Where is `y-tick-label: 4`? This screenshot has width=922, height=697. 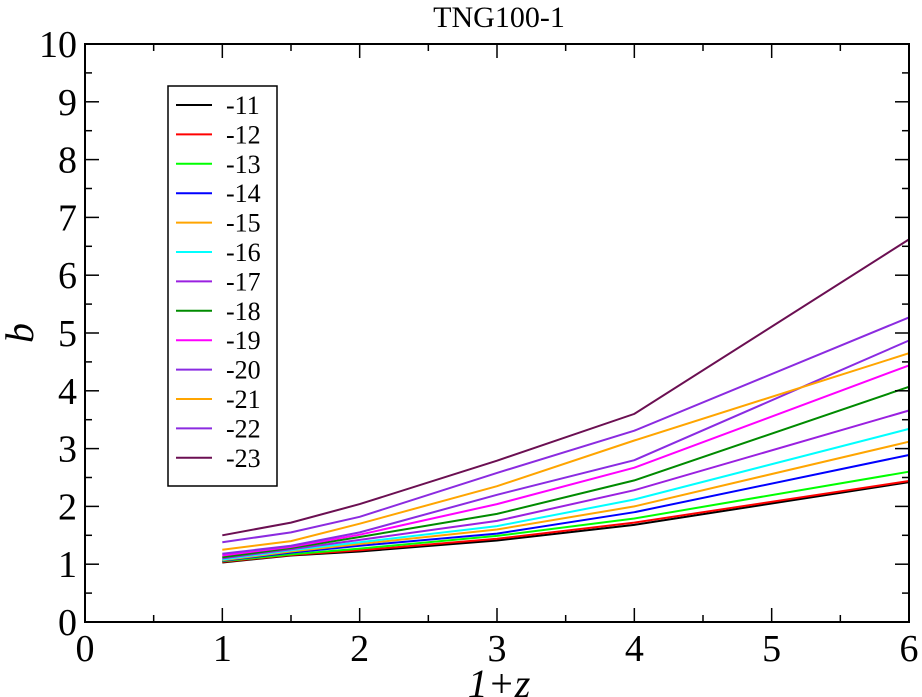 y-tick-label: 4 is located at coordinates (67, 392).